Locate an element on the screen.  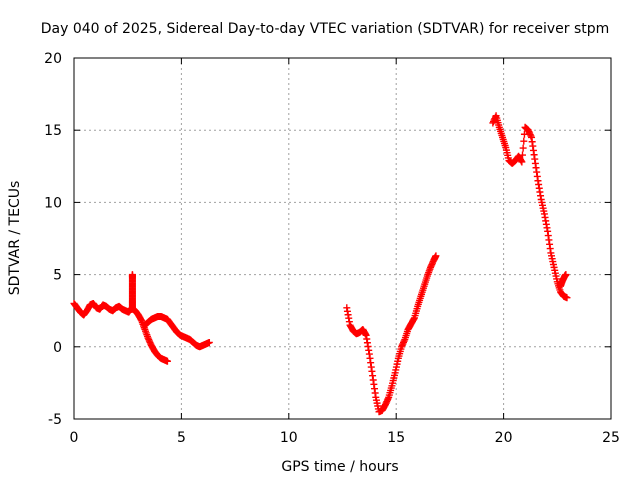
y-tick-label: 0 is located at coordinates (57, 348).